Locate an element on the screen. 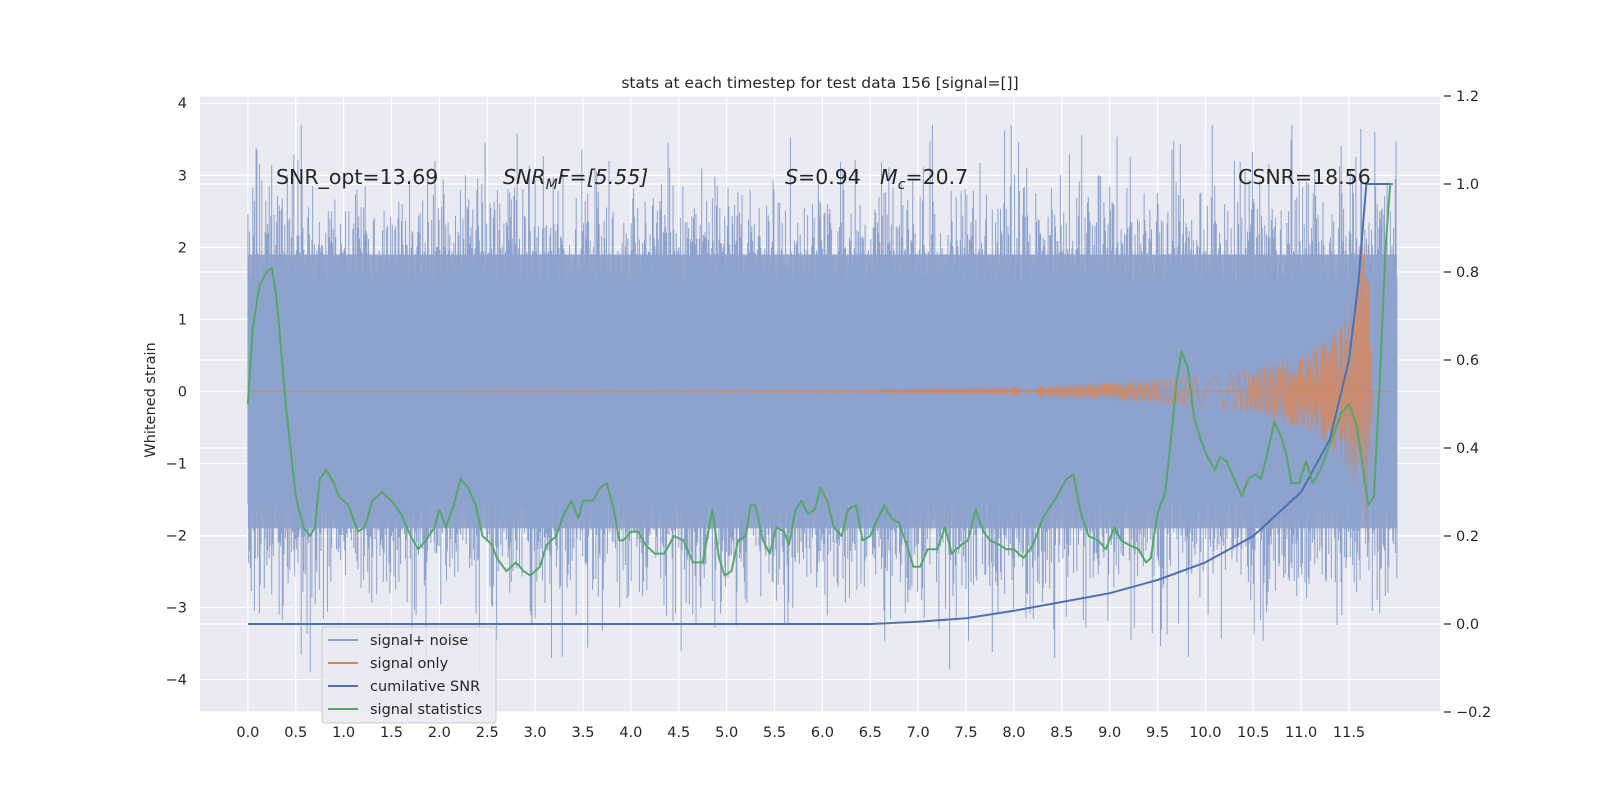 This screenshot has height=800, width=1600. y-tick-label: −1 is located at coordinates (176, 464).